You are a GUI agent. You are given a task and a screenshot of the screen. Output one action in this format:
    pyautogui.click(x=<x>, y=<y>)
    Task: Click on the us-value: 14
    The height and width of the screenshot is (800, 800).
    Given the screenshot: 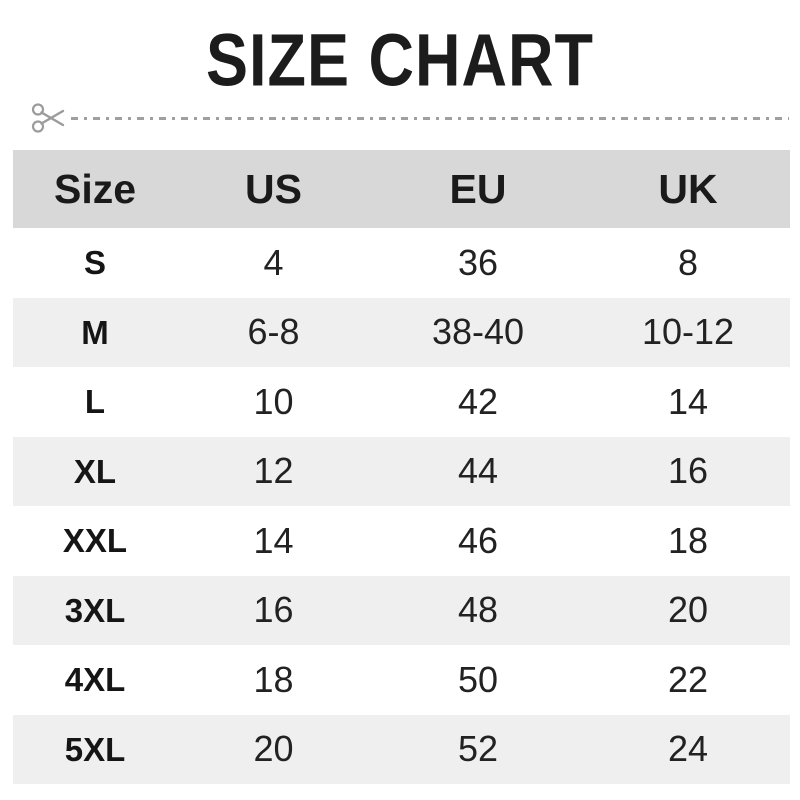 What is the action you would take?
    pyautogui.click(x=273, y=540)
    